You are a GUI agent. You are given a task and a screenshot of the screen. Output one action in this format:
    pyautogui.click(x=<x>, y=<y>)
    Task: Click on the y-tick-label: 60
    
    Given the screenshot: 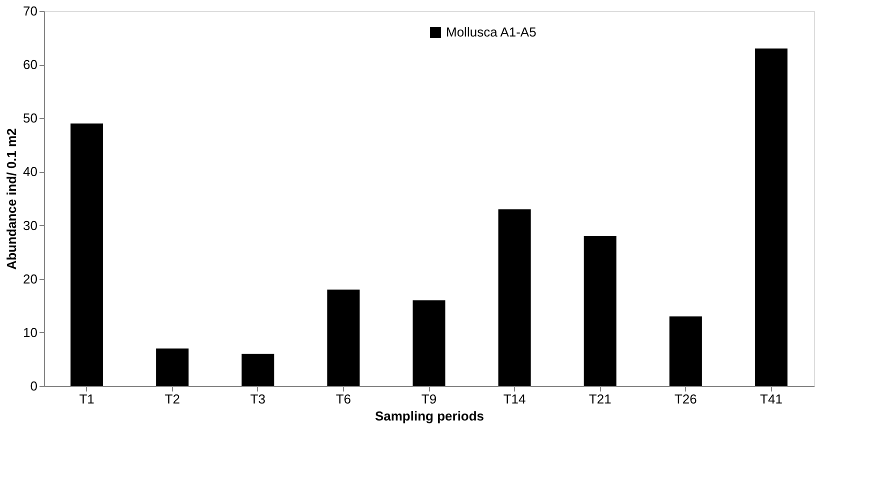 What is the action you would take?
    pyautogui.click(x=30, y=64)
    